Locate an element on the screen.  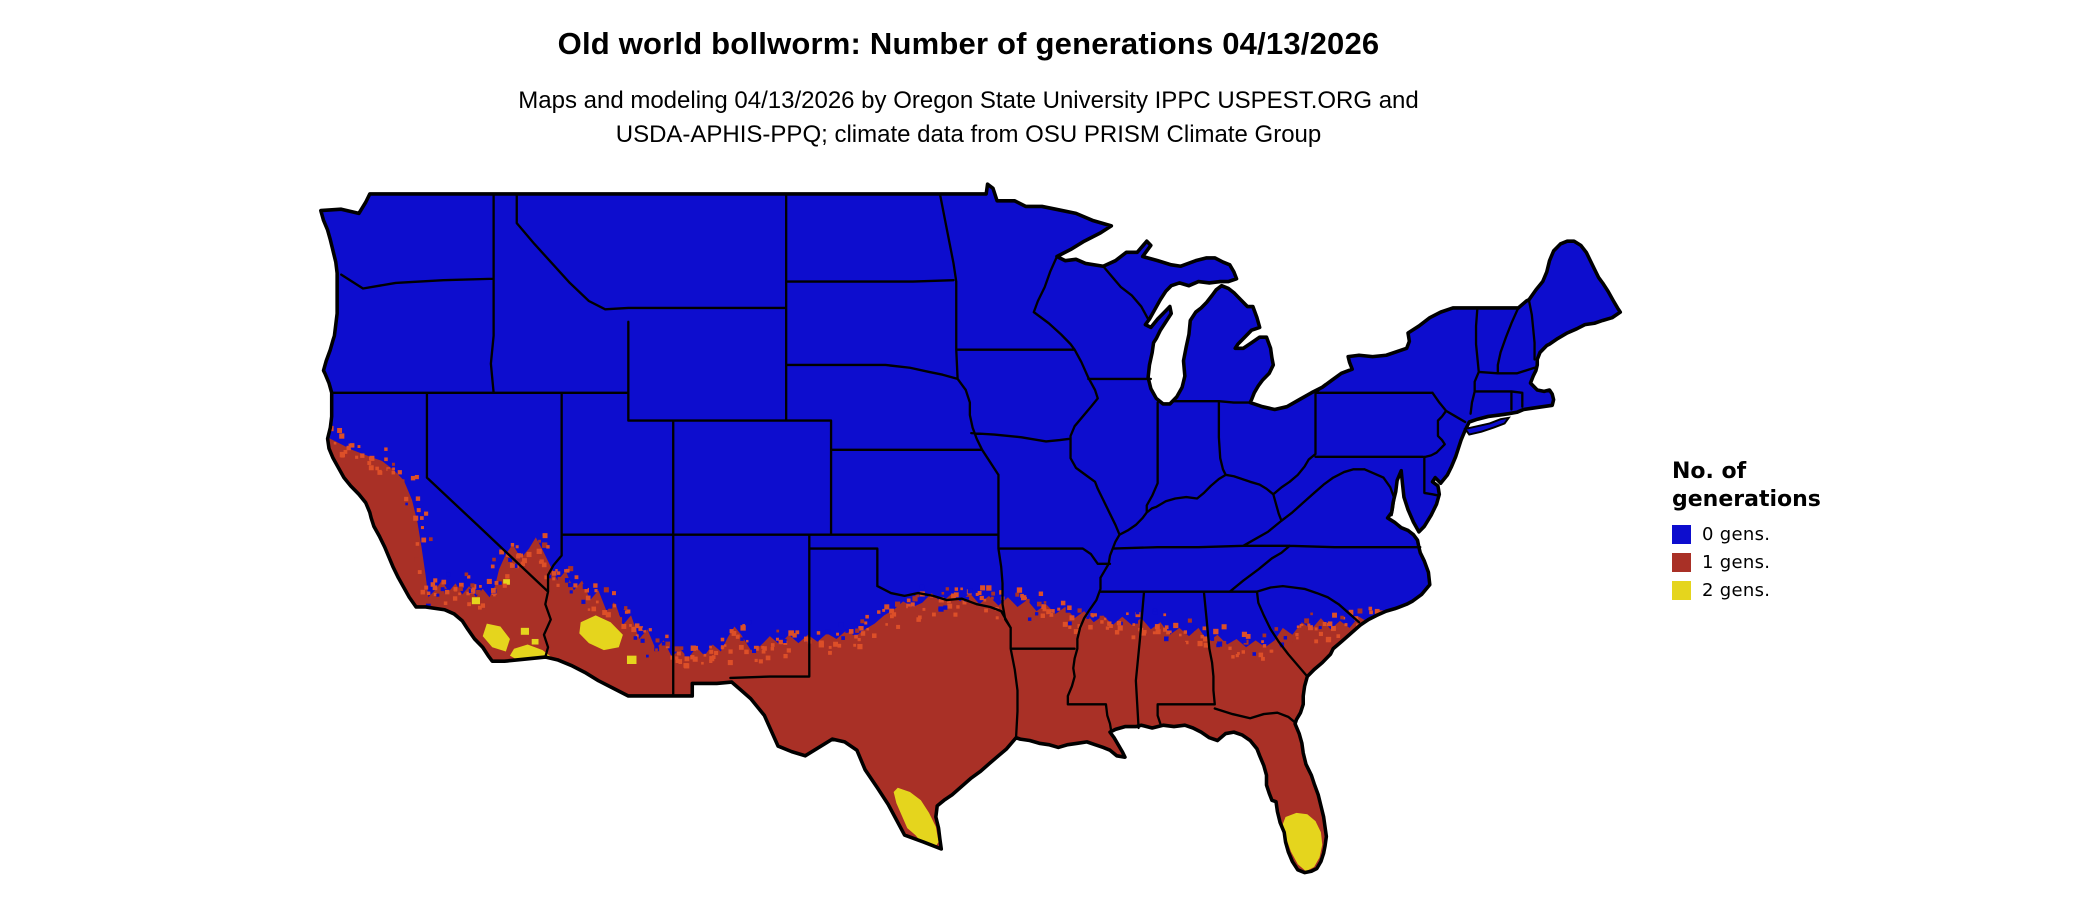
legend-label-0-gens: 0 gens. is located at coordinates (1736, 534).